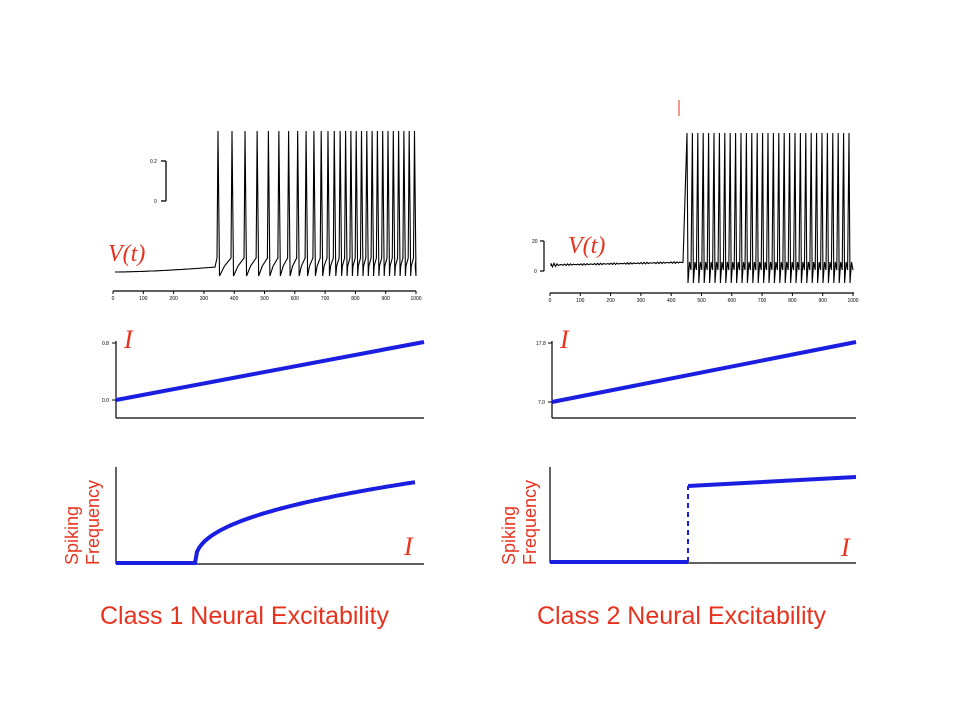 This screenshot has width=960, height=720. What do you see at coordinates (530, 522) in the screenshot?
I see `class2-fi-ylabel-line2: Frequency` at bounding box center [530, 522].